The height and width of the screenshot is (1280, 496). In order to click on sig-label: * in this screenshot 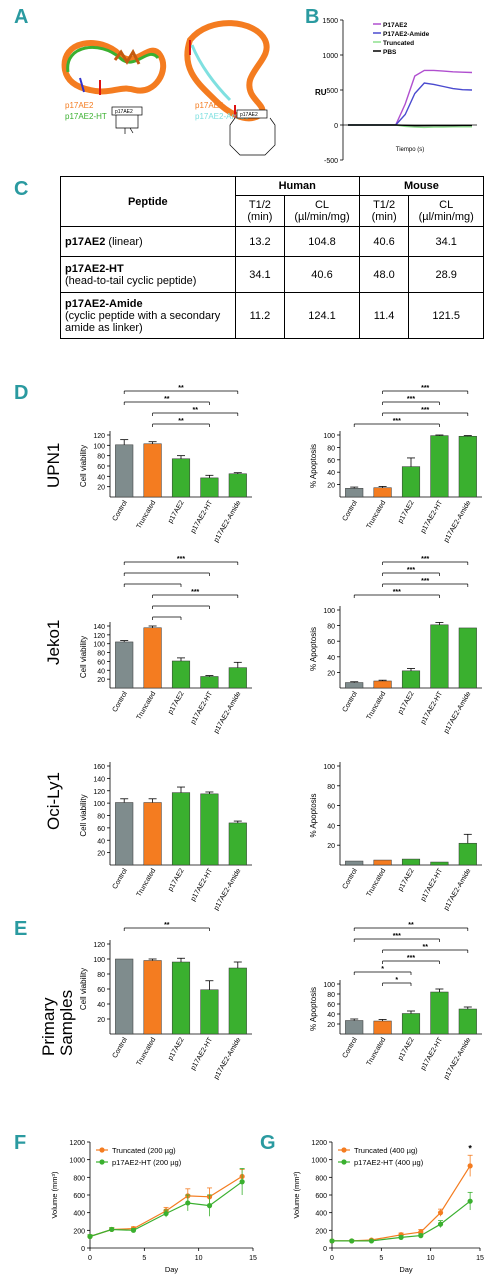, I will do `click(396, 980)`.